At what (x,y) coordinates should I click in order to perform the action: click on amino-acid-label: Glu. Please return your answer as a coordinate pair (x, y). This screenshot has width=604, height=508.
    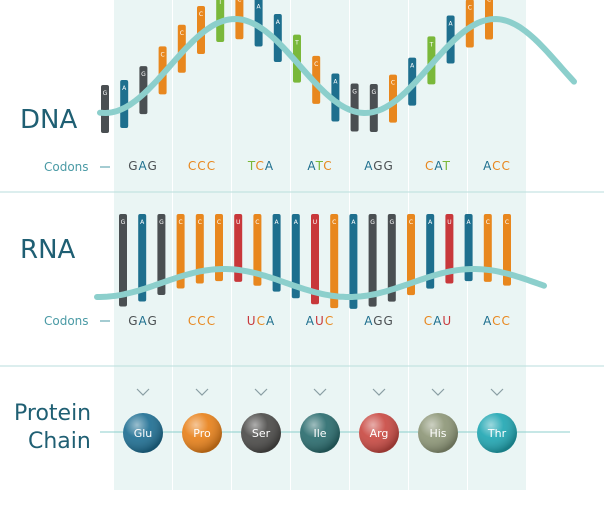
    Looking at the image, I should click on (143, 433).